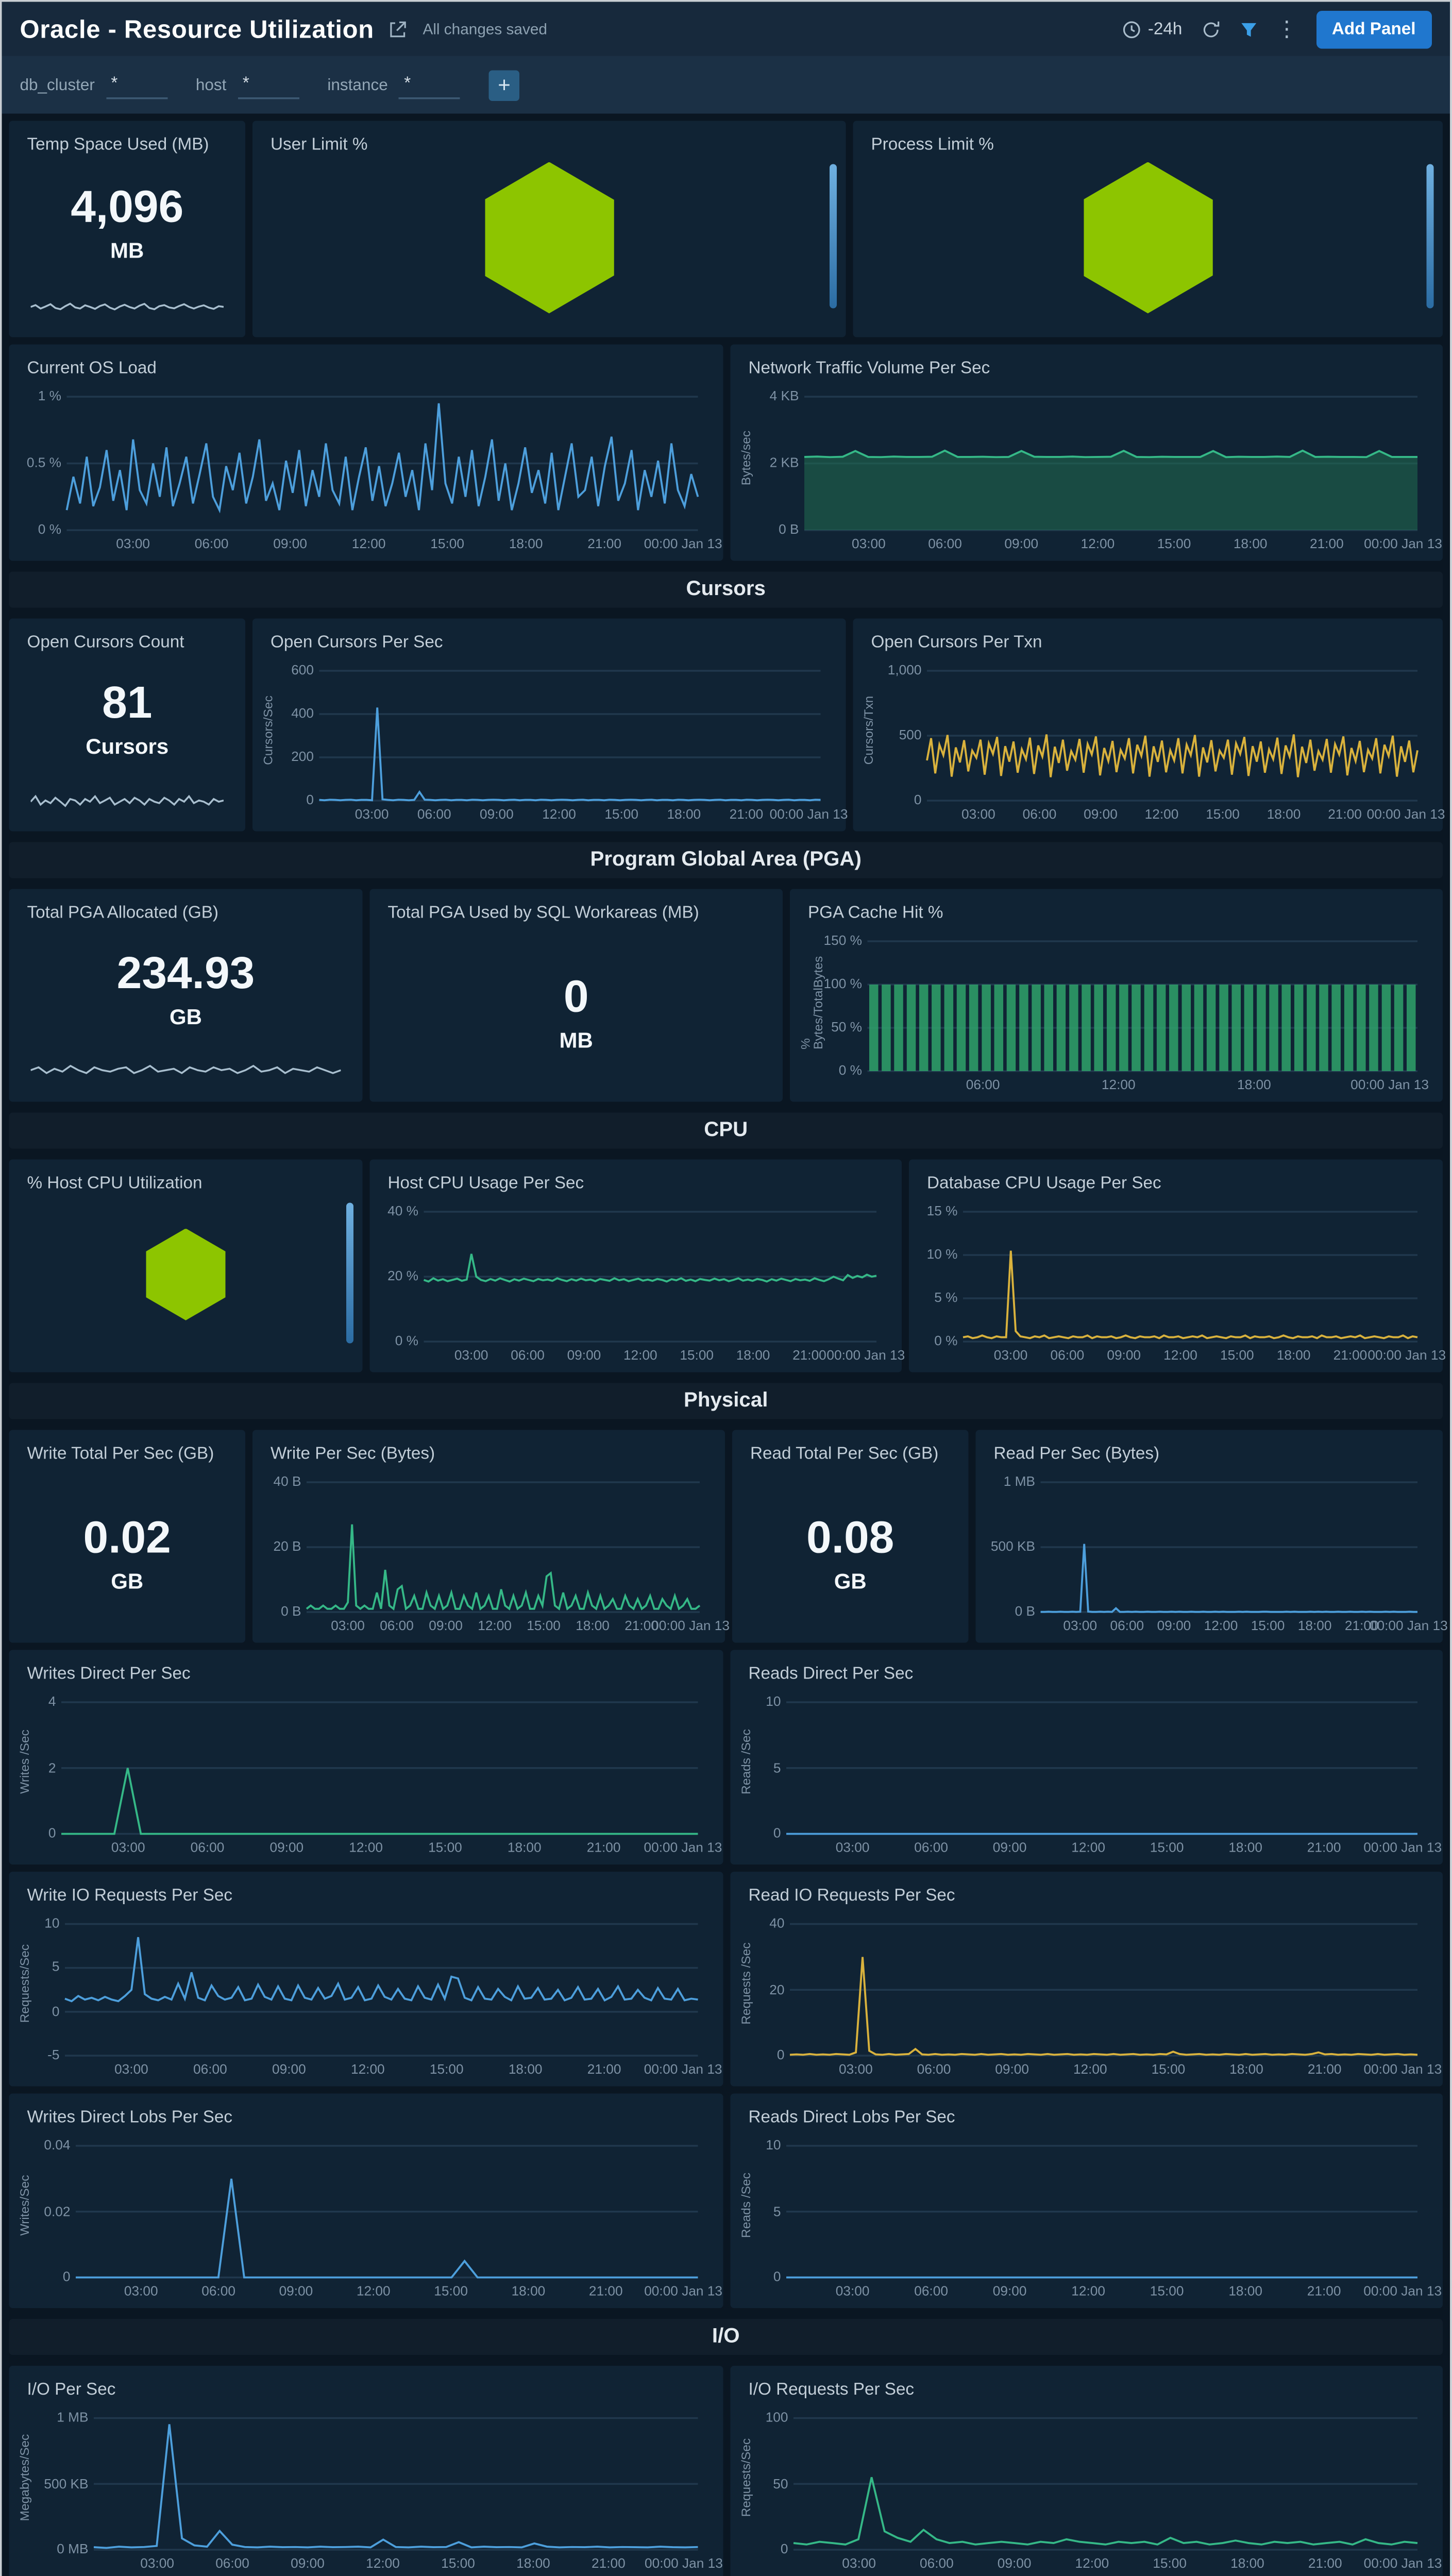 The width and height of the screenshot is (1452, 2576). I want to click on panel-total-pga-allocated: Total PGA Allocated (GB) 234.93 GB, so click(186, 995).